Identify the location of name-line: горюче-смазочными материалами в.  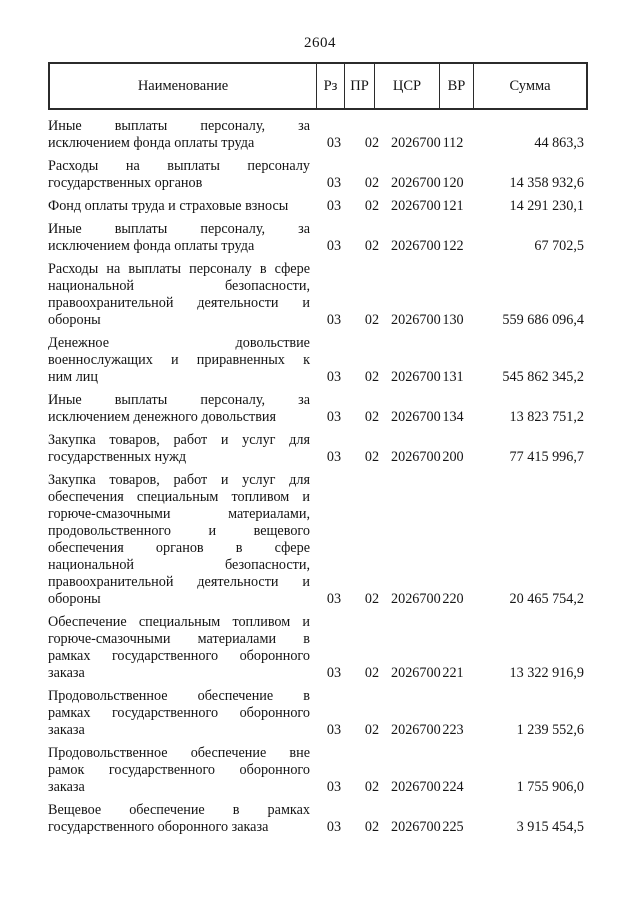
(179, 639).